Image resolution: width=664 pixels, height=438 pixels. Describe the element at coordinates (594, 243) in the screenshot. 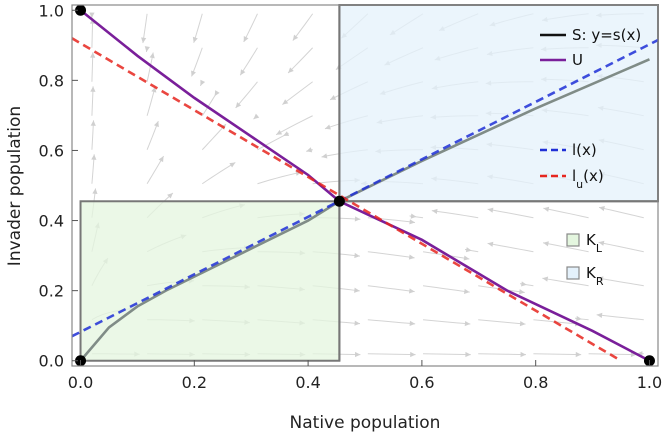

I see `legend-label: KL` at that location.